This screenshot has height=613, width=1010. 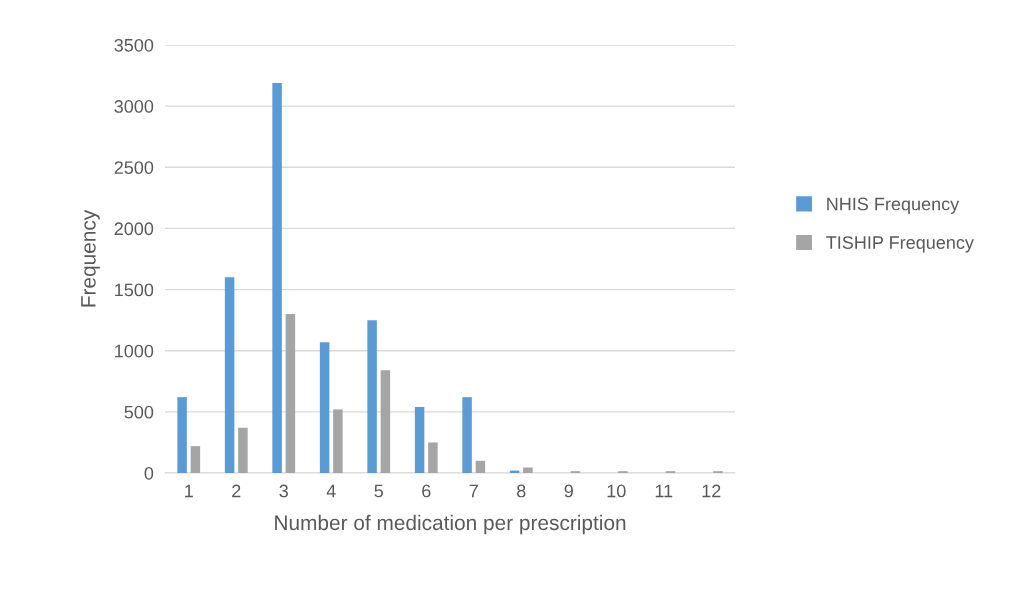 I want to click on y-tick-label: 3000, so click(x=134, y=106).